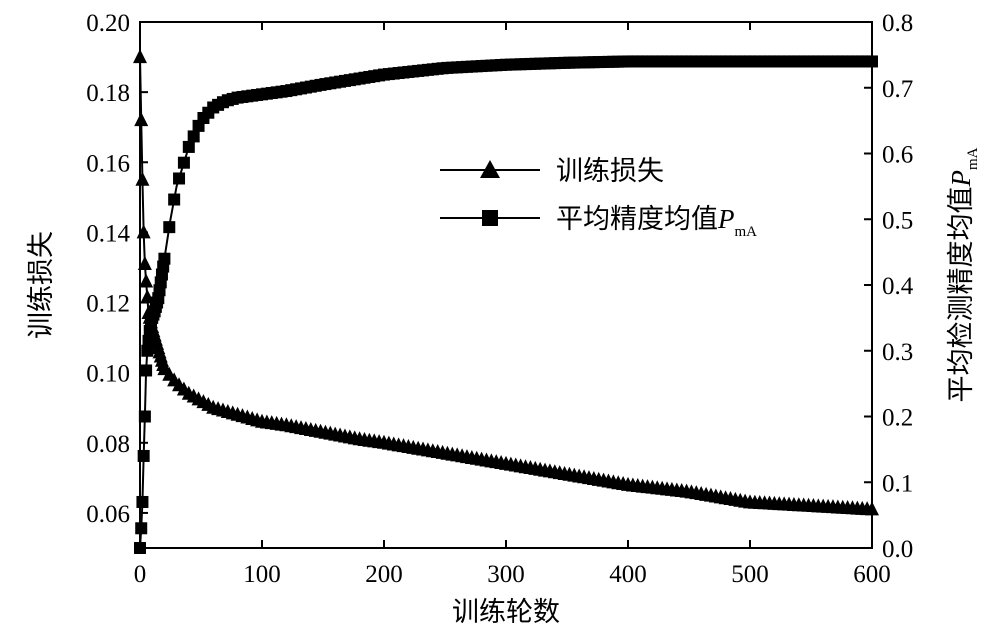  I want to click on x-tick-label-6: 600, so click(872, 574).